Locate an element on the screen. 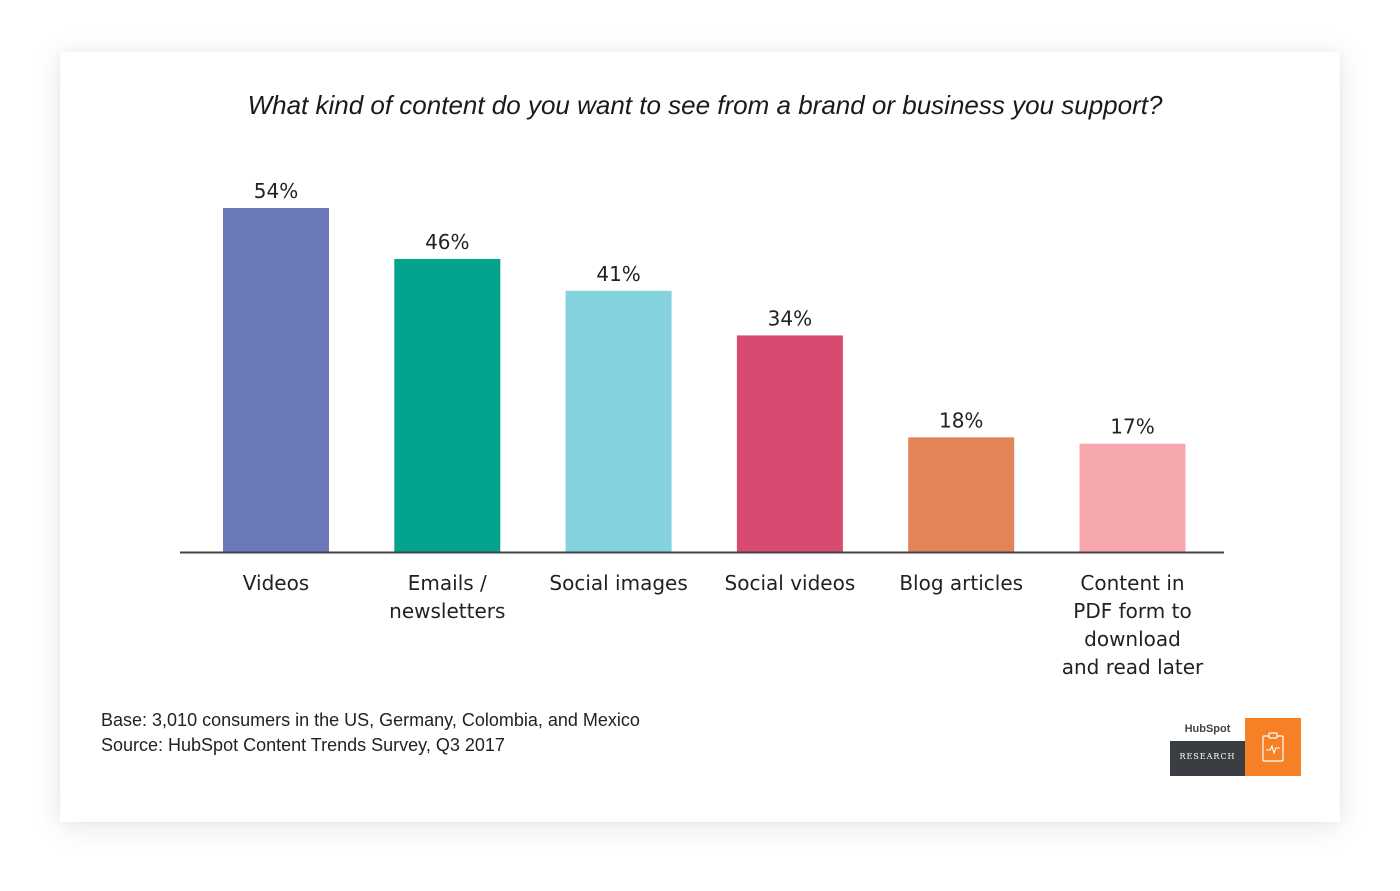  x-tick-label-line: Blog articles is located at coordinates (961, 583).